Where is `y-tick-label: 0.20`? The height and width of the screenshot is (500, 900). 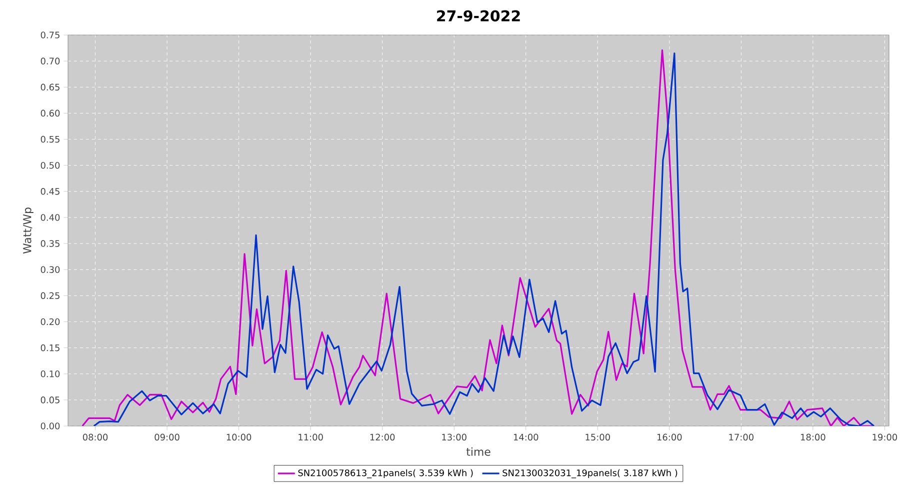 y-tick-label: 0.20 is located at coordinates (50, 322).